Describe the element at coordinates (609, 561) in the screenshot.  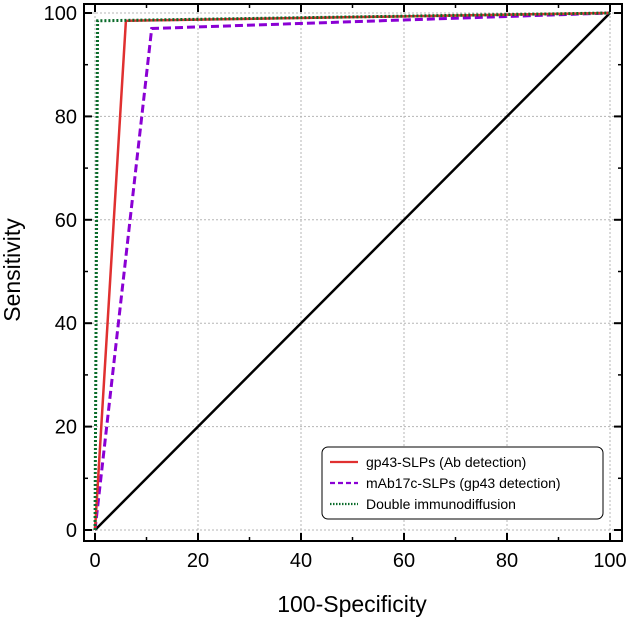
I see `x-tick-label: 100` at that location.